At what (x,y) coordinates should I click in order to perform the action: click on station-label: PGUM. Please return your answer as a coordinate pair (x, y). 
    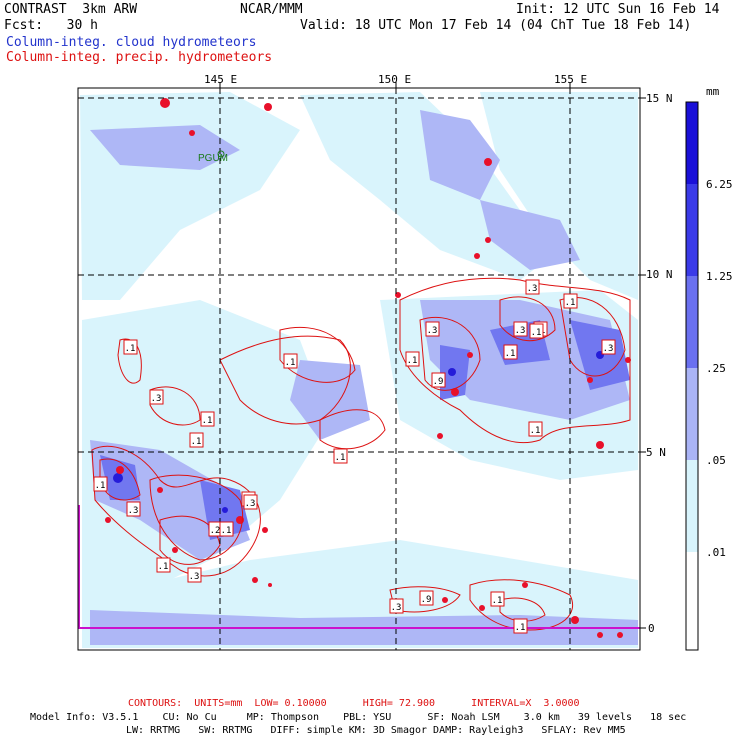
    Looking at the image, I should click on (213, 158).